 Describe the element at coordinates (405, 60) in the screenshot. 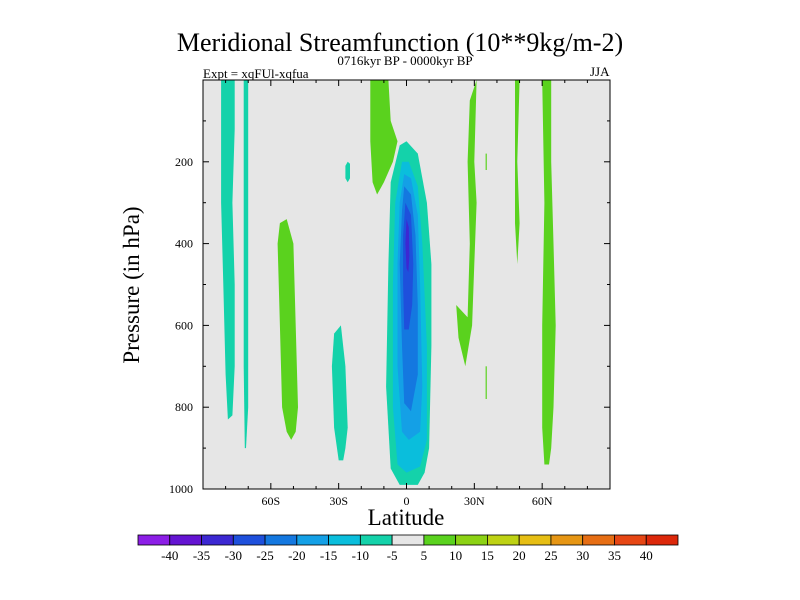

I see `chart-subtitle-period: 0716kyr BP - 0000kyr BP` at that location.